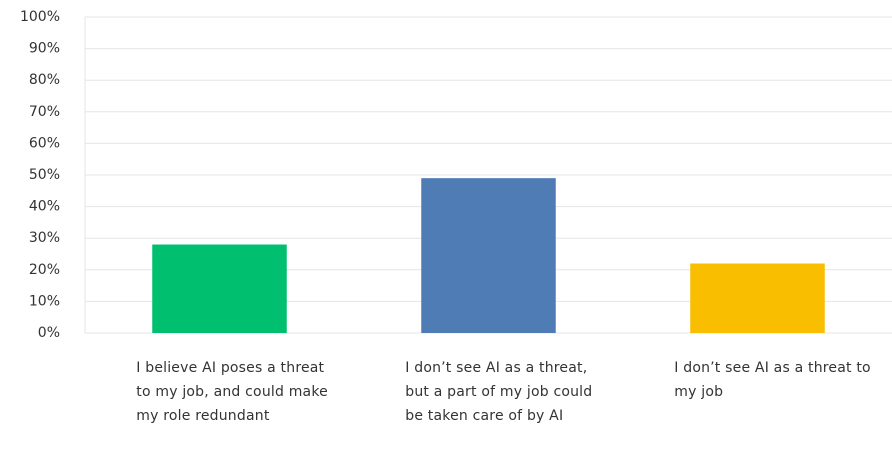 The image size is (892, 461). What do you see at coordinates (44, 49) in the screenshot?
I see `y-tick-label: 90%` at bounding box center [44, 49].